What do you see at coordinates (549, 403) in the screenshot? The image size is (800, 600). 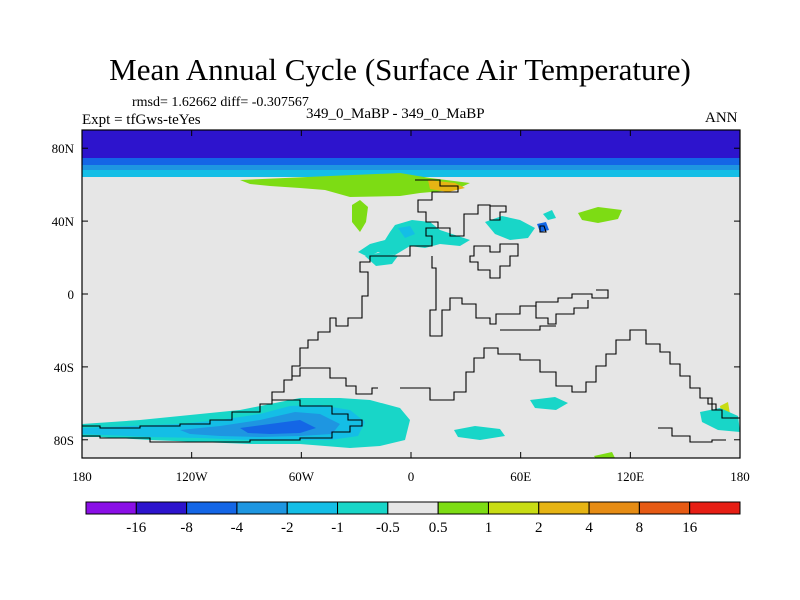 I see `cooling-patch-south-indian` at bounding box center [549, 403].